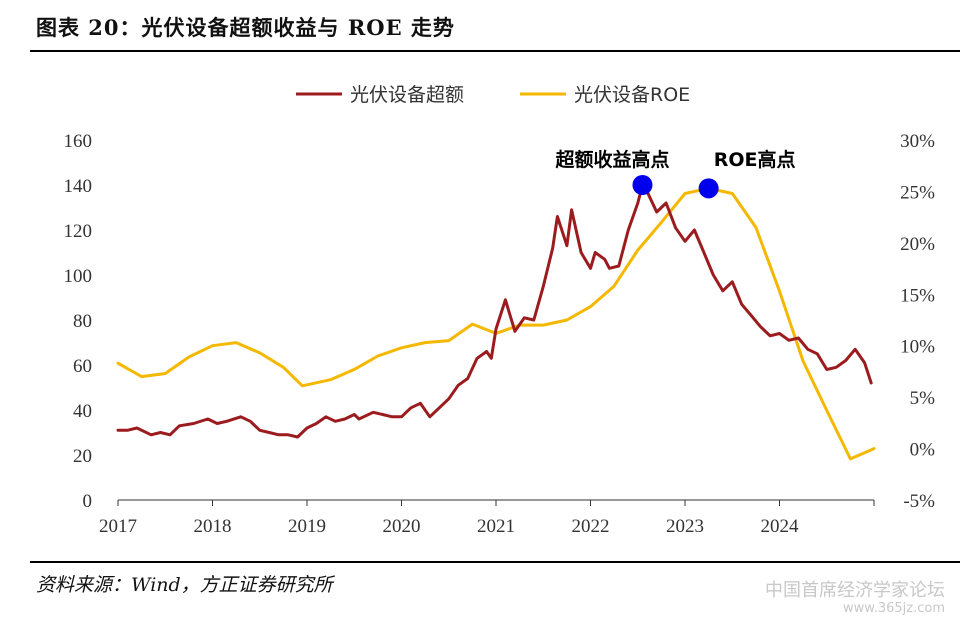  I want to click on roe-peak-label: ROE高点, so click(755, 159).